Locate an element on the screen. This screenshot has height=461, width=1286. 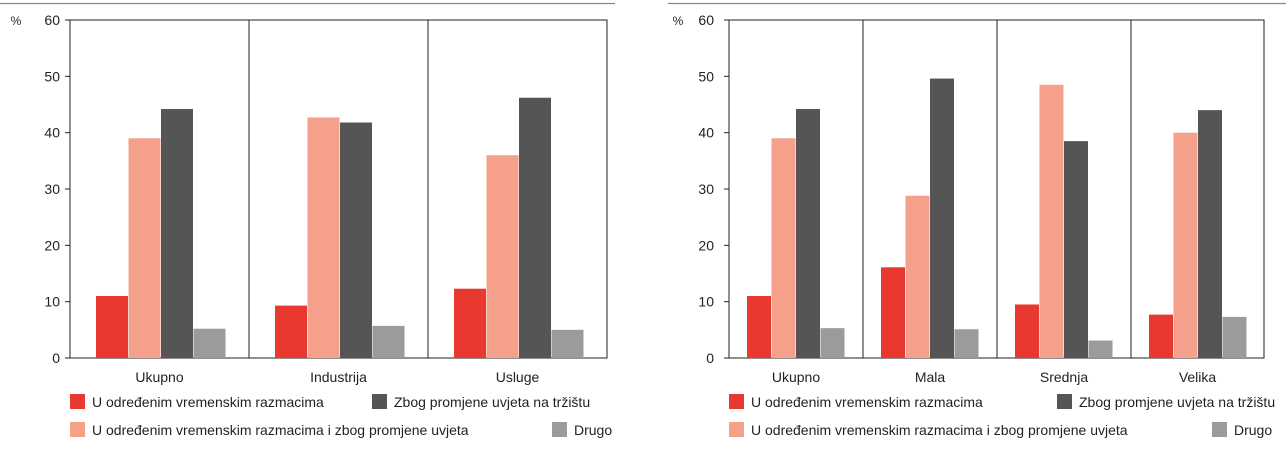
chart-2-category-label: Mala is located at coordinates (930, 377).